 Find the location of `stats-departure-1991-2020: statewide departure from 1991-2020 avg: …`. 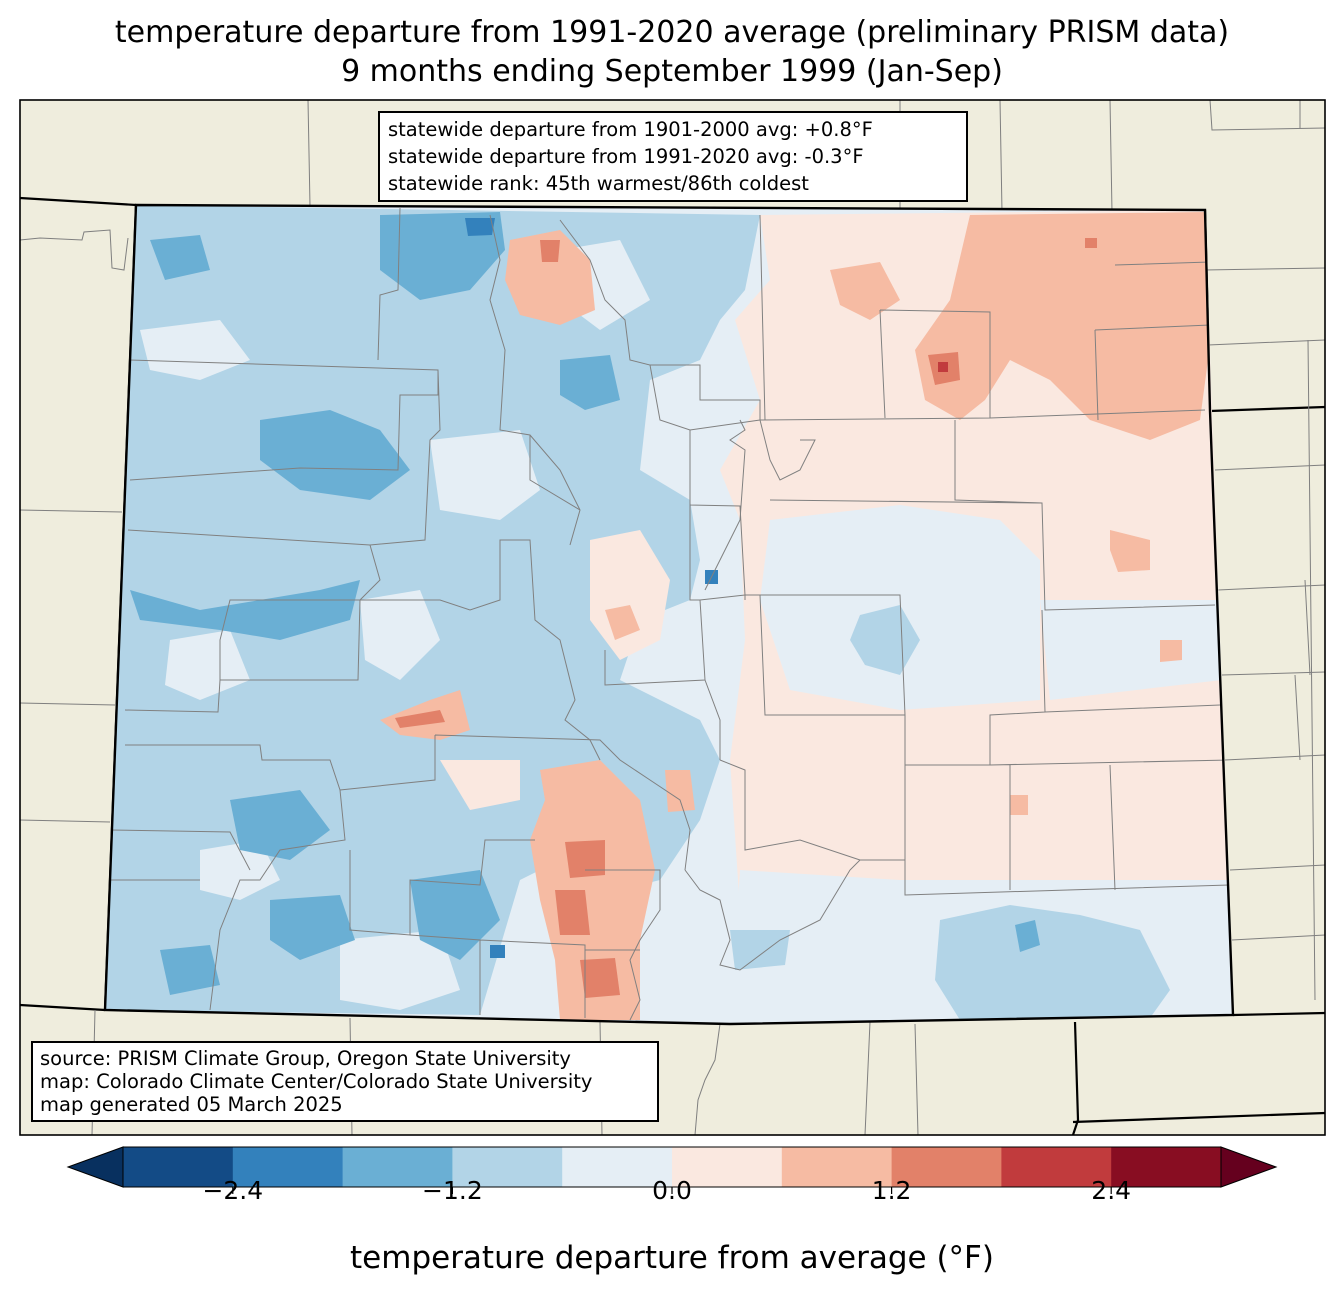

stats-departure-1991-2020: statewide departure from 1991-2020 avg: … is located at coordinates (626, 156).